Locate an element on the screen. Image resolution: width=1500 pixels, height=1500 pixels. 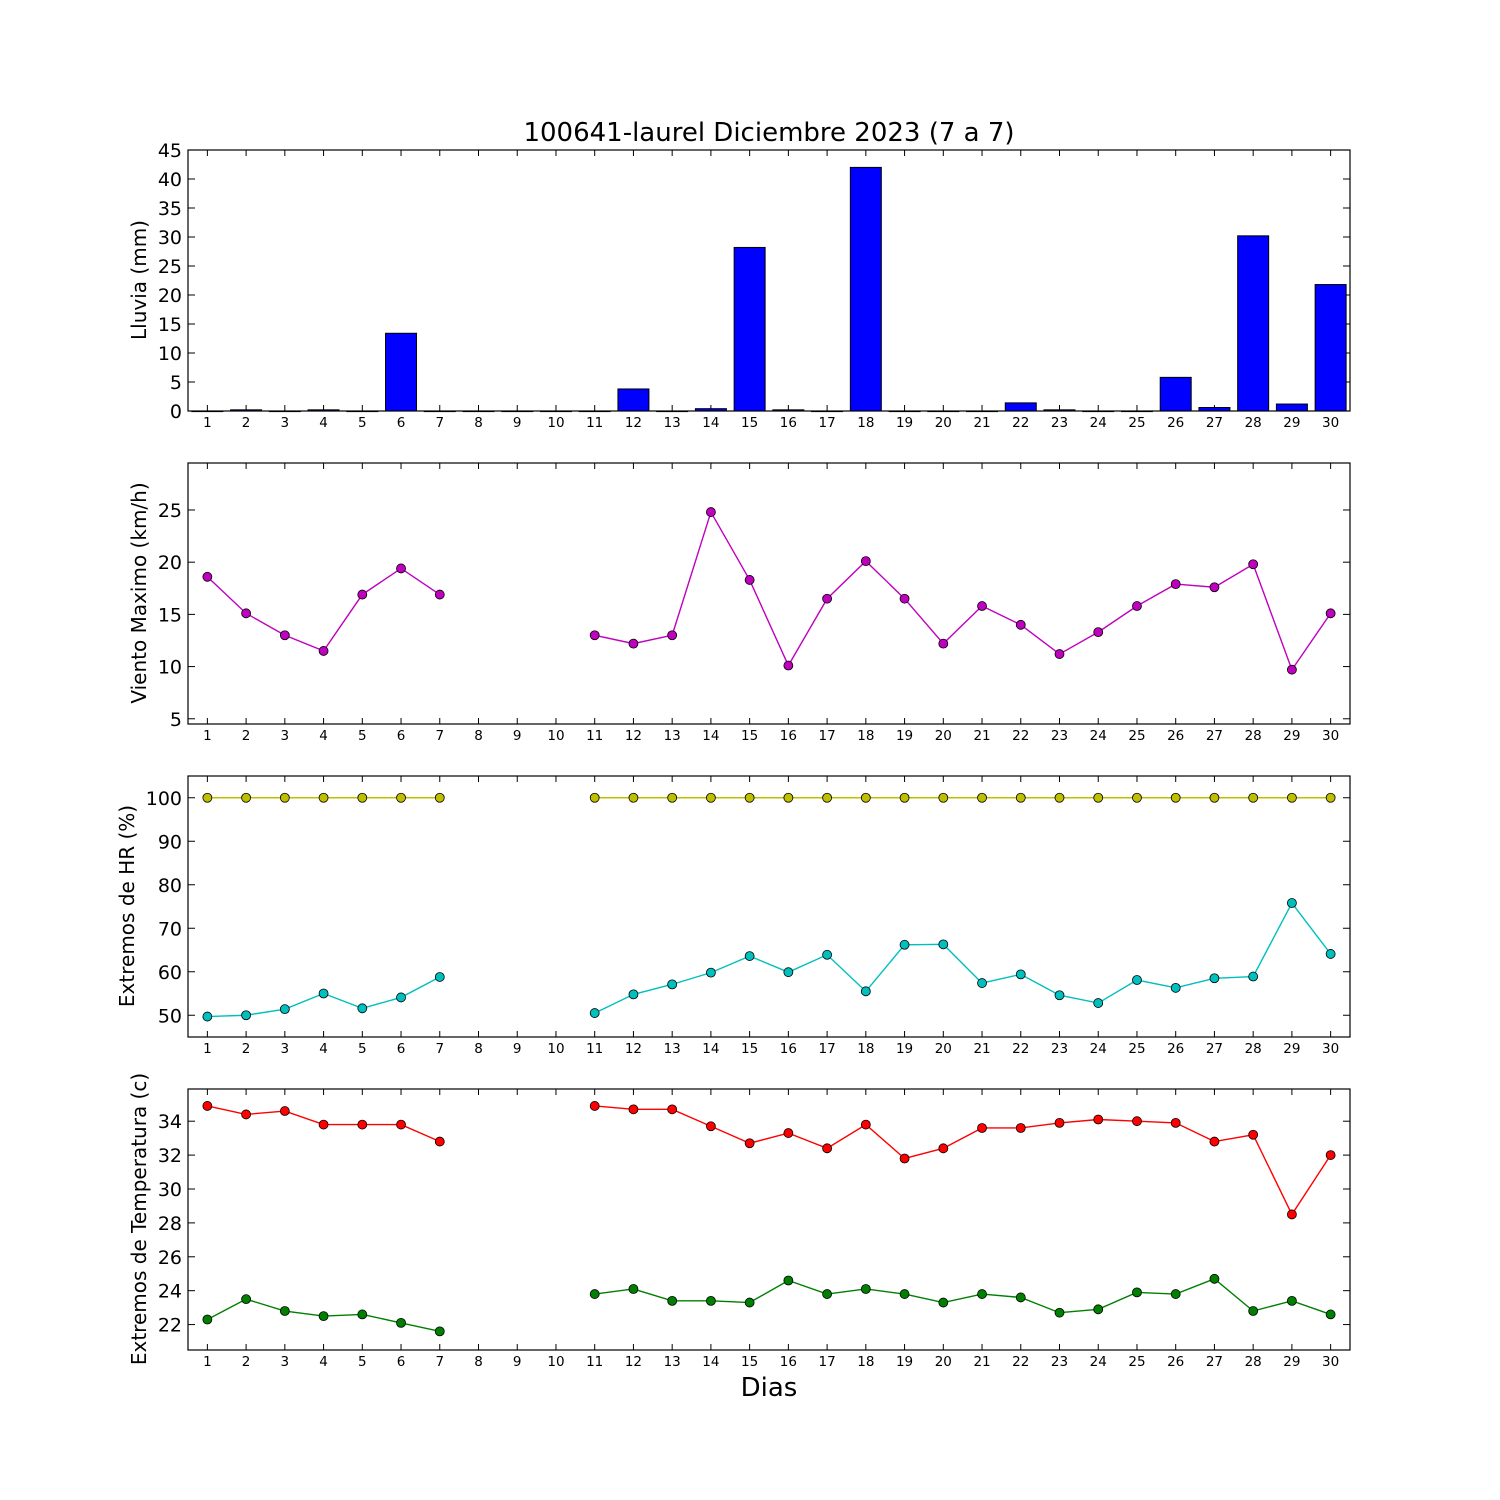
rain-xtick-label: 30 is located at coordinates (1330, 423).